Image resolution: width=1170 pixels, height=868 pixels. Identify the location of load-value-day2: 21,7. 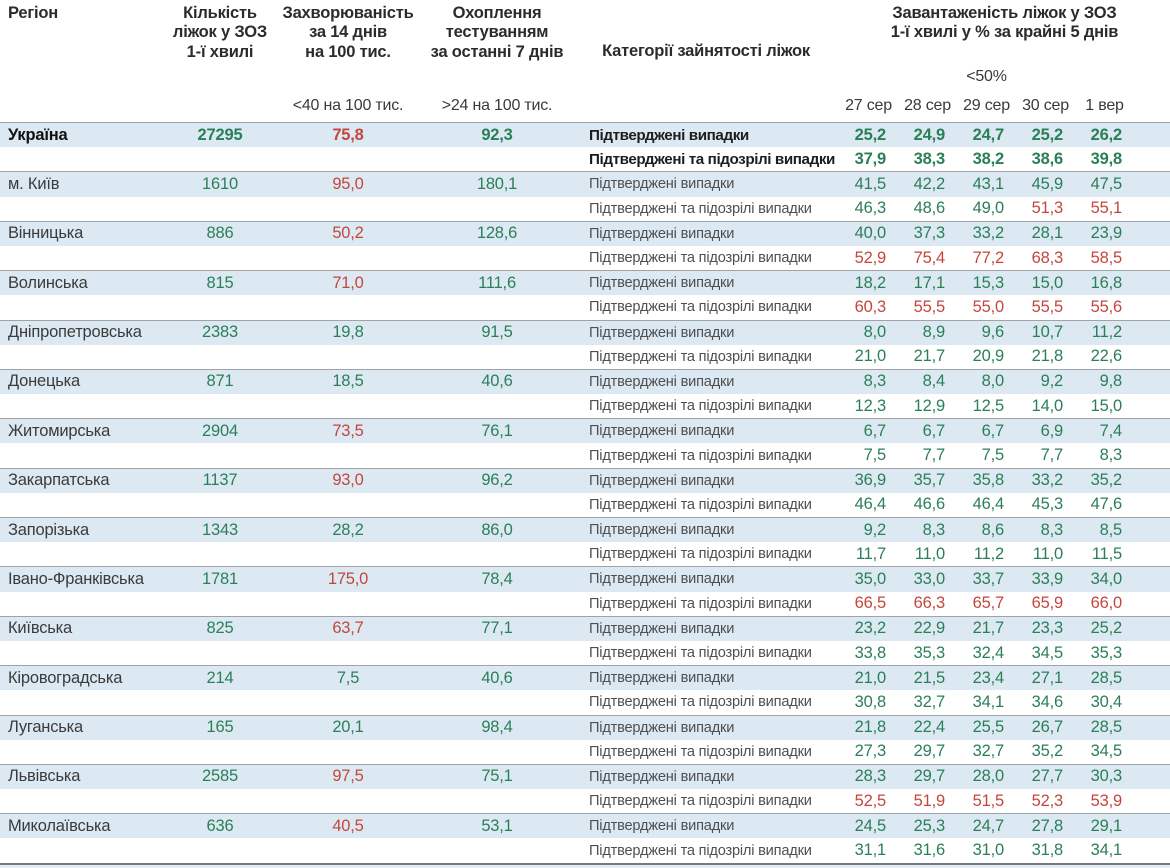
(929, 356).